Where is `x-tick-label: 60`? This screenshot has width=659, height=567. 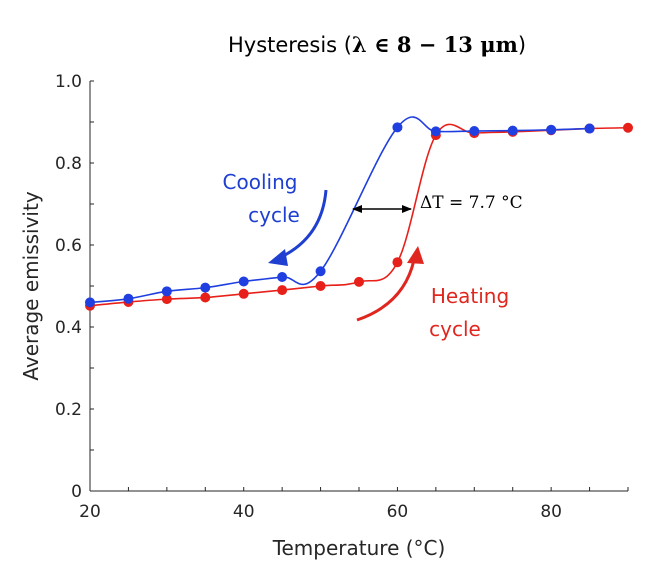 x-tick-label: 60 is located at coordinates (398, 512).